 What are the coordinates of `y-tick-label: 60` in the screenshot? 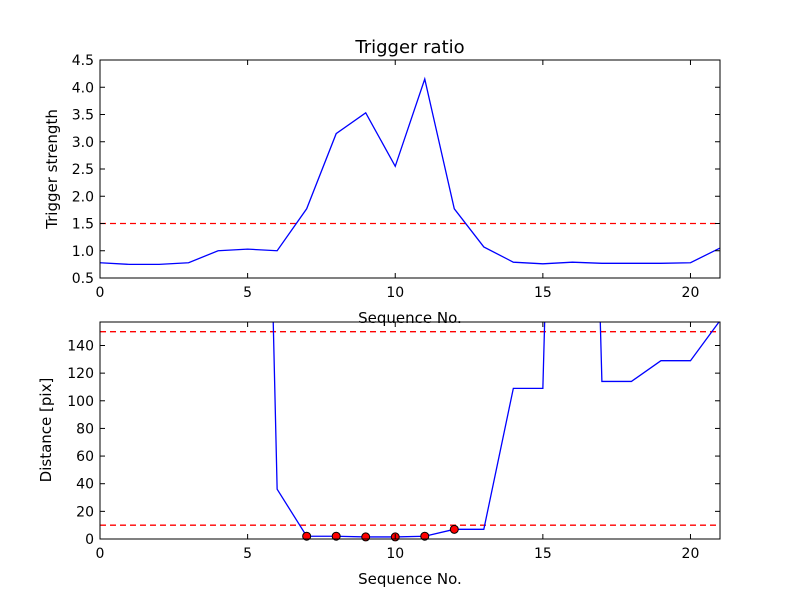 It's located at (85, 457).